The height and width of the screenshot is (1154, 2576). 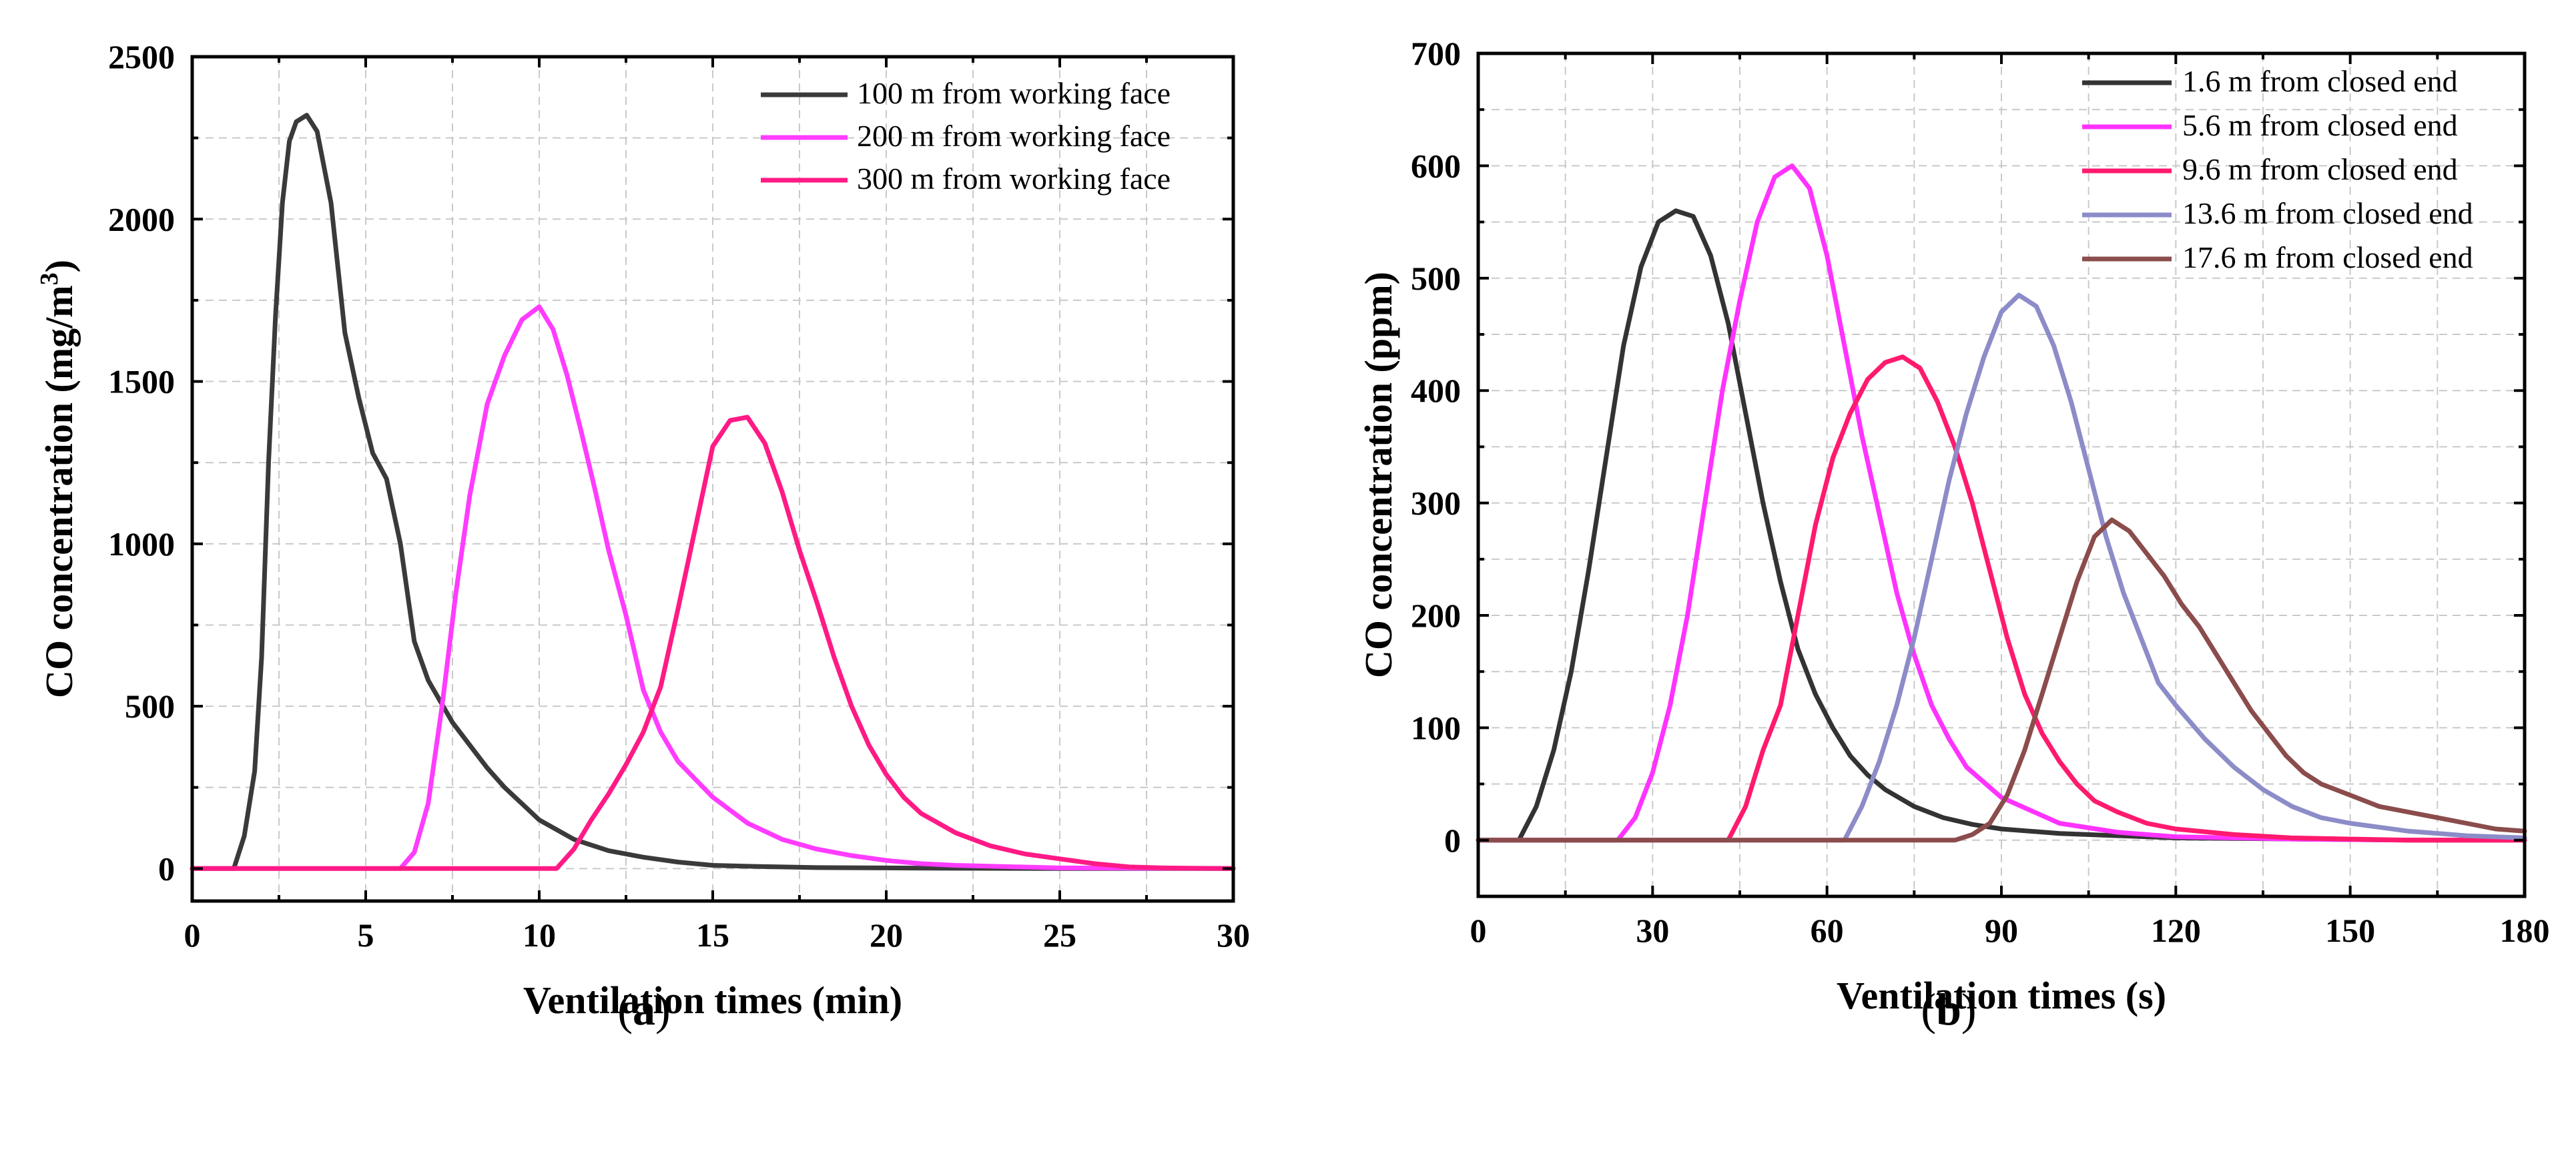 I want to click on y-axis-title: CO concentration (ppm), so click(x=1378, y=475).